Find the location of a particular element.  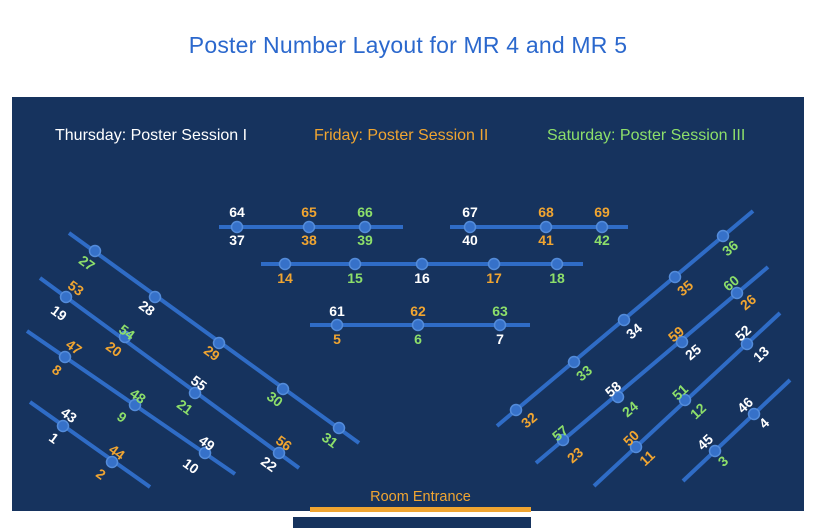

entrance-door-strip is located at coordinates (412, 522).